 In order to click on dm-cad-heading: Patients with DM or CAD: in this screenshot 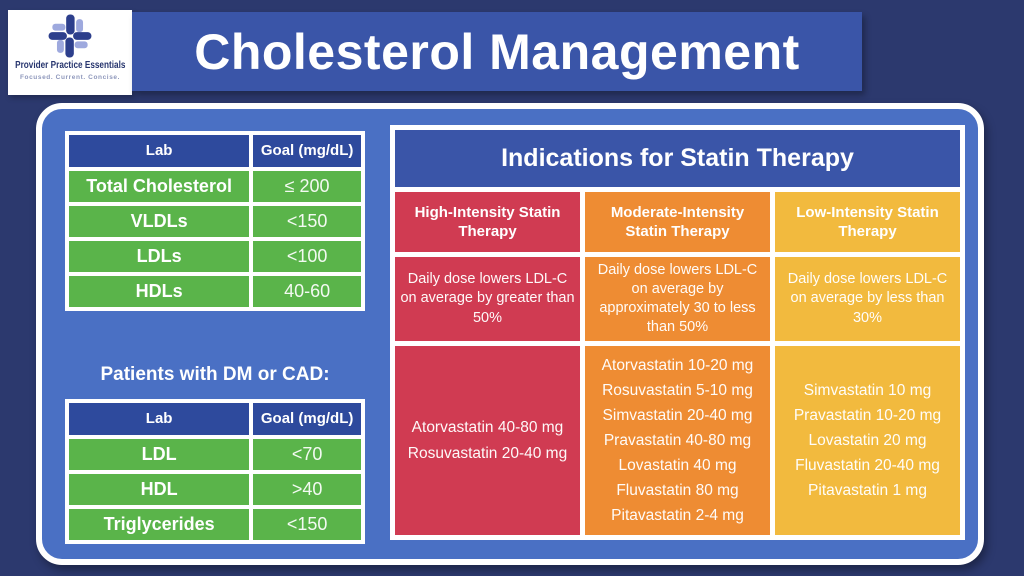, I will do `click(215, 374)`.